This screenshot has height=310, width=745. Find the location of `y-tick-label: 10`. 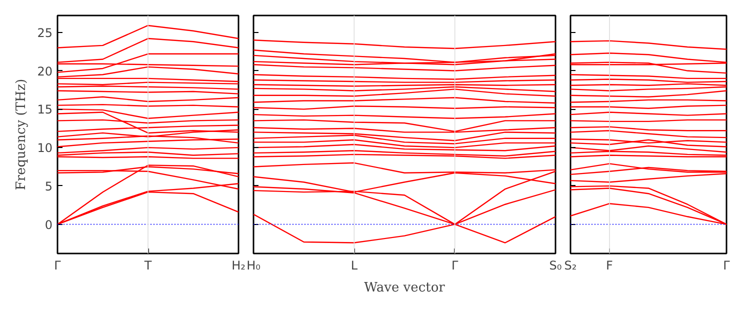

y-tick-label: 10 is located at coordinates (45, 148).